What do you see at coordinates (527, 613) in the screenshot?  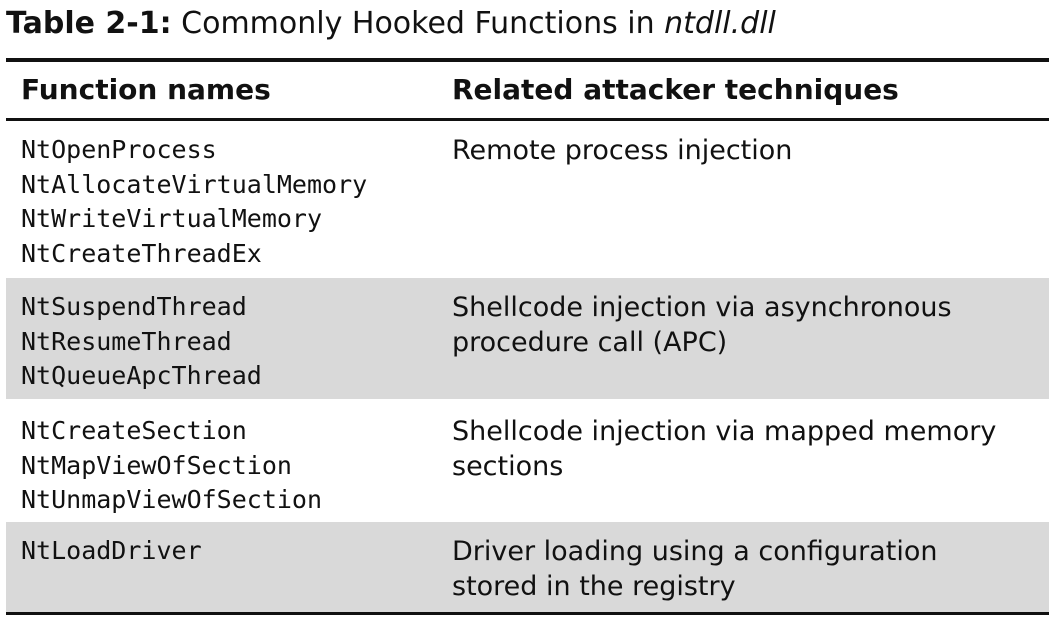 I see `table-bottom-rule` at bounding box center [527, 613].